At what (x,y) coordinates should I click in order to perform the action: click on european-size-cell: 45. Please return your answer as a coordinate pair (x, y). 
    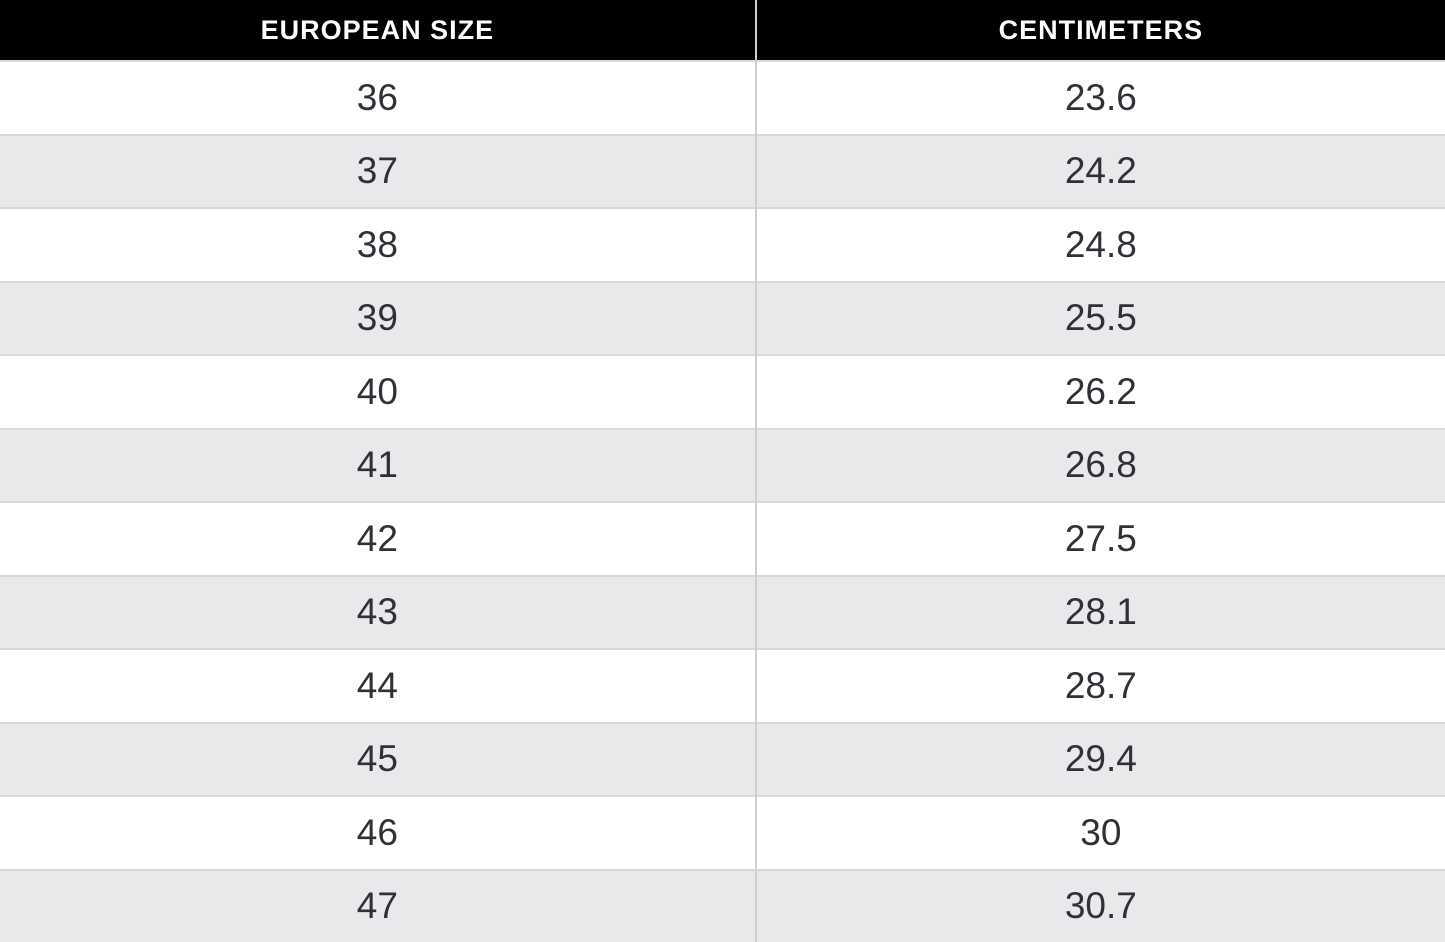
    Looking at the image, I should click on (378, 760).